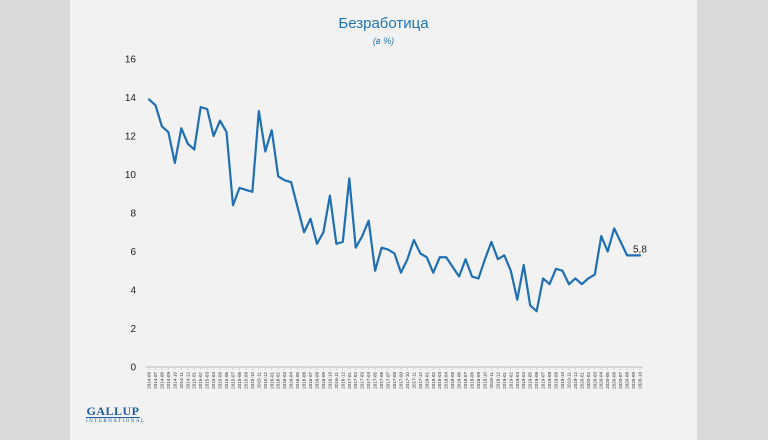 Image resolution: width=768 pixels, height=440 pixels. I want to click on x-tick-label: 2020-01, so click(581, 380).